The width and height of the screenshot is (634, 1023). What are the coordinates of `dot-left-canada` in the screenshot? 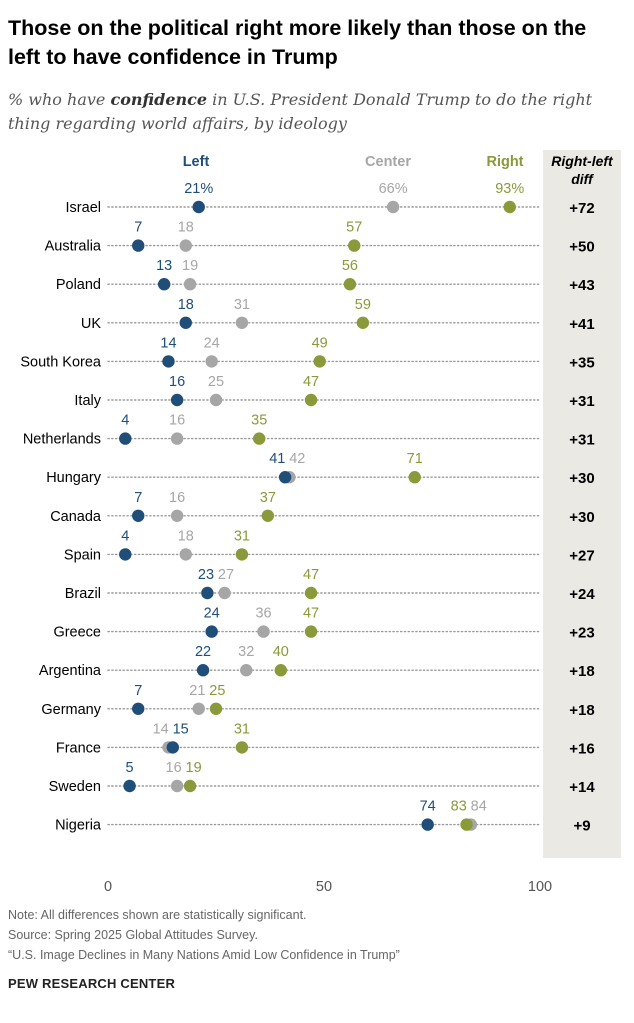 It's located at (138, 515).